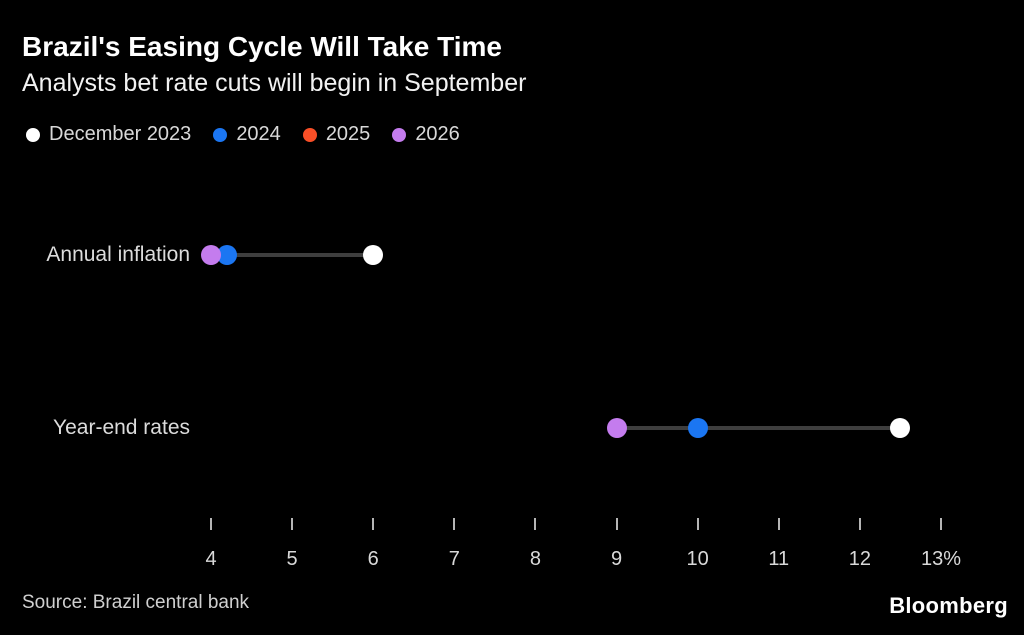 The image size is (1024, 635). What do you see at coordinates (535, 559) in the screenshot?
I see `axis-tick-label: 8` at bounding box center [535, 559].